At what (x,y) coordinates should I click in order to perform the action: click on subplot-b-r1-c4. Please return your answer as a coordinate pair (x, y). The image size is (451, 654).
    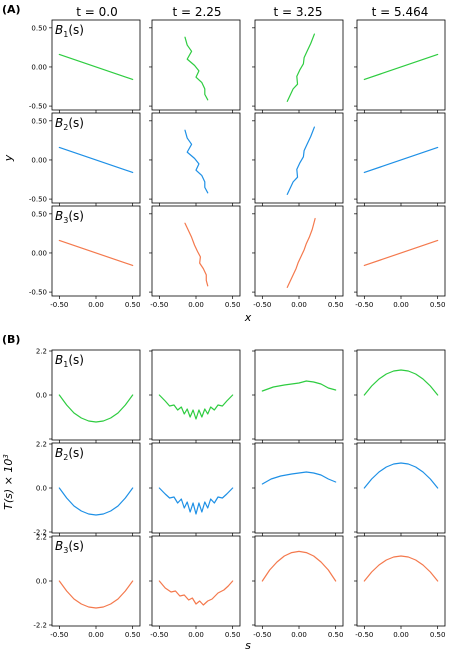
    Looking at the image, I should click on (400, 396).